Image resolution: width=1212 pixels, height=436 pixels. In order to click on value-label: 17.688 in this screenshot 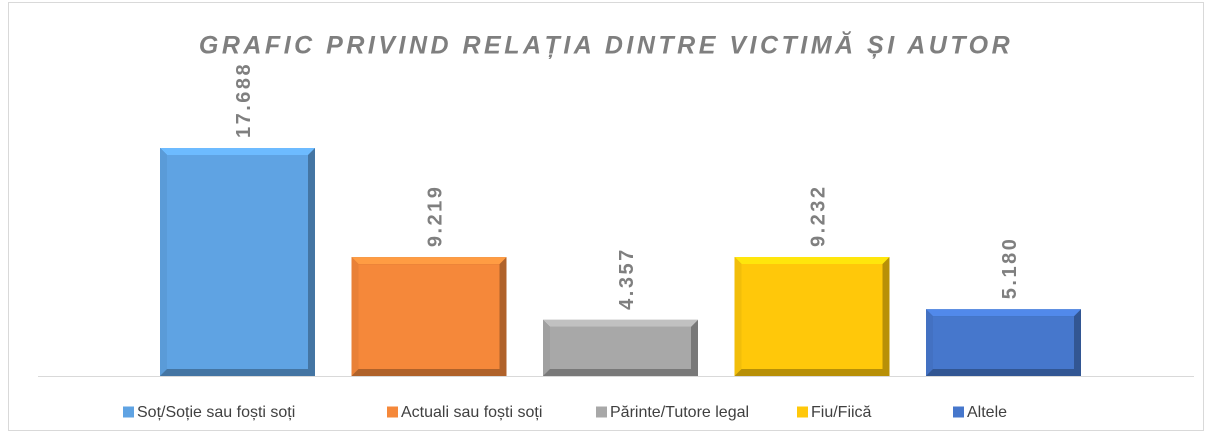, I will do `click(244, 100)`.